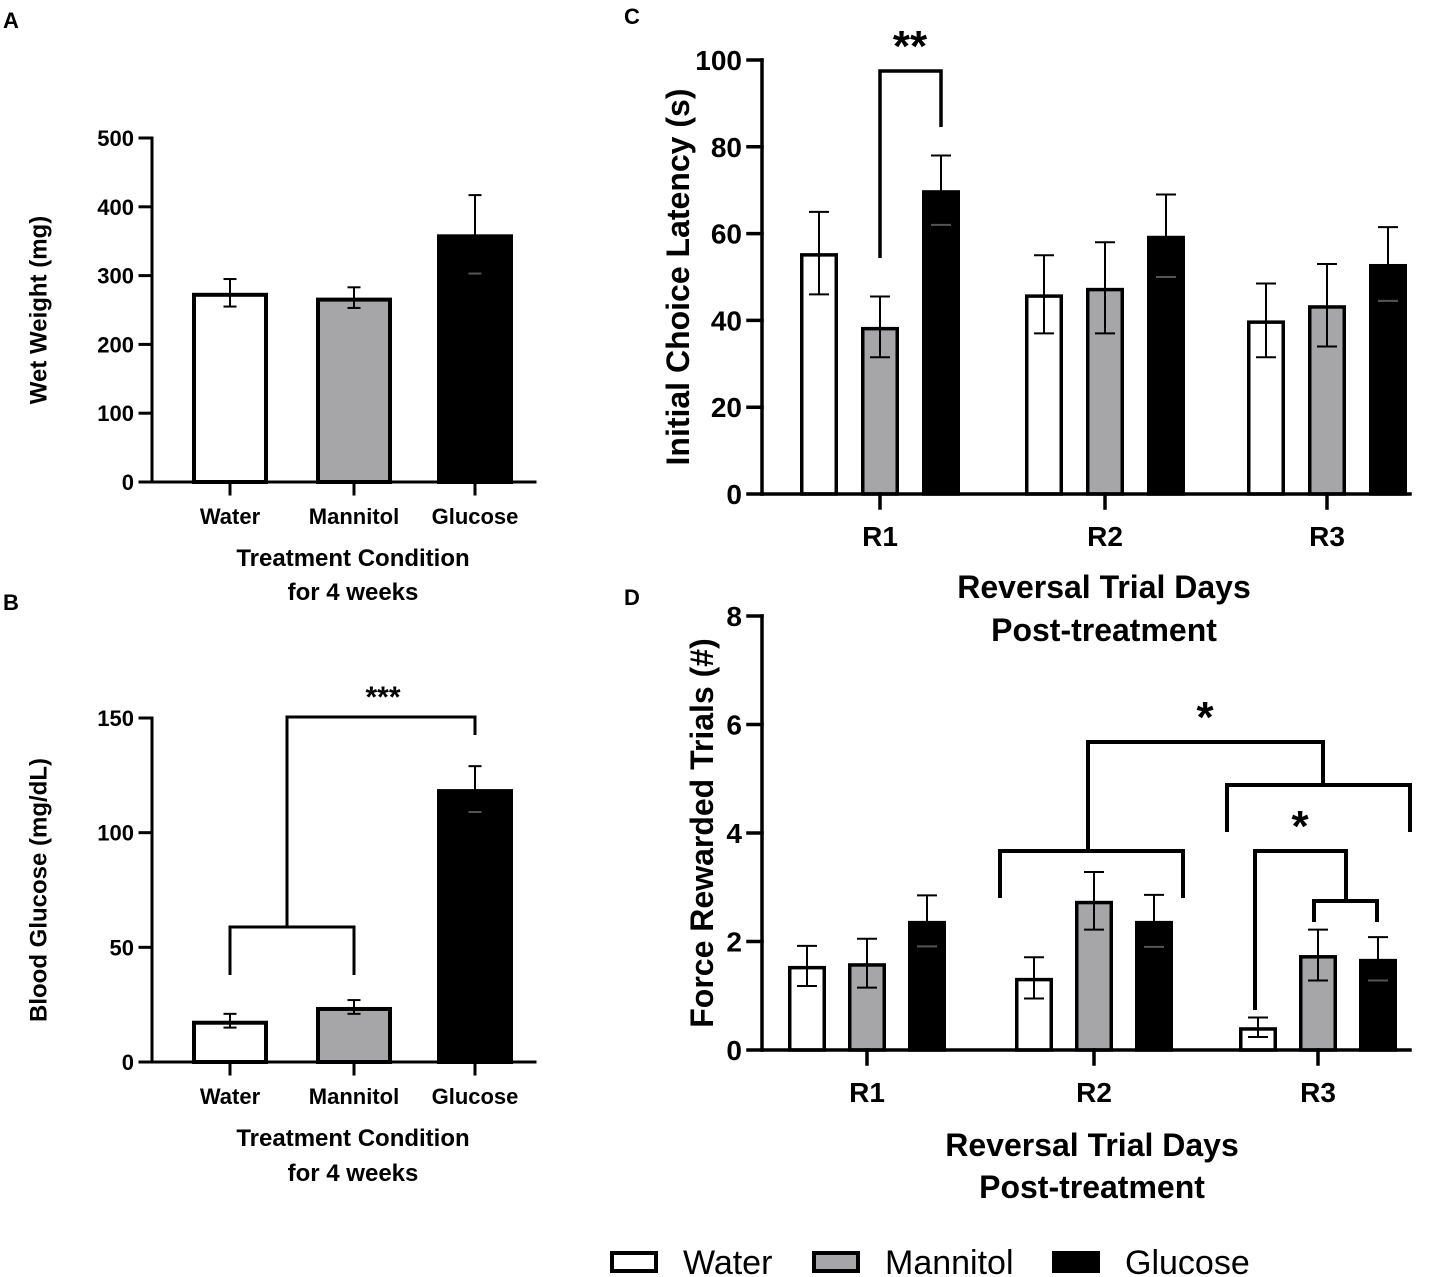 This screenshot has height=1277, width=1434. I want to click on panel-letter: C, so click(632, 16).